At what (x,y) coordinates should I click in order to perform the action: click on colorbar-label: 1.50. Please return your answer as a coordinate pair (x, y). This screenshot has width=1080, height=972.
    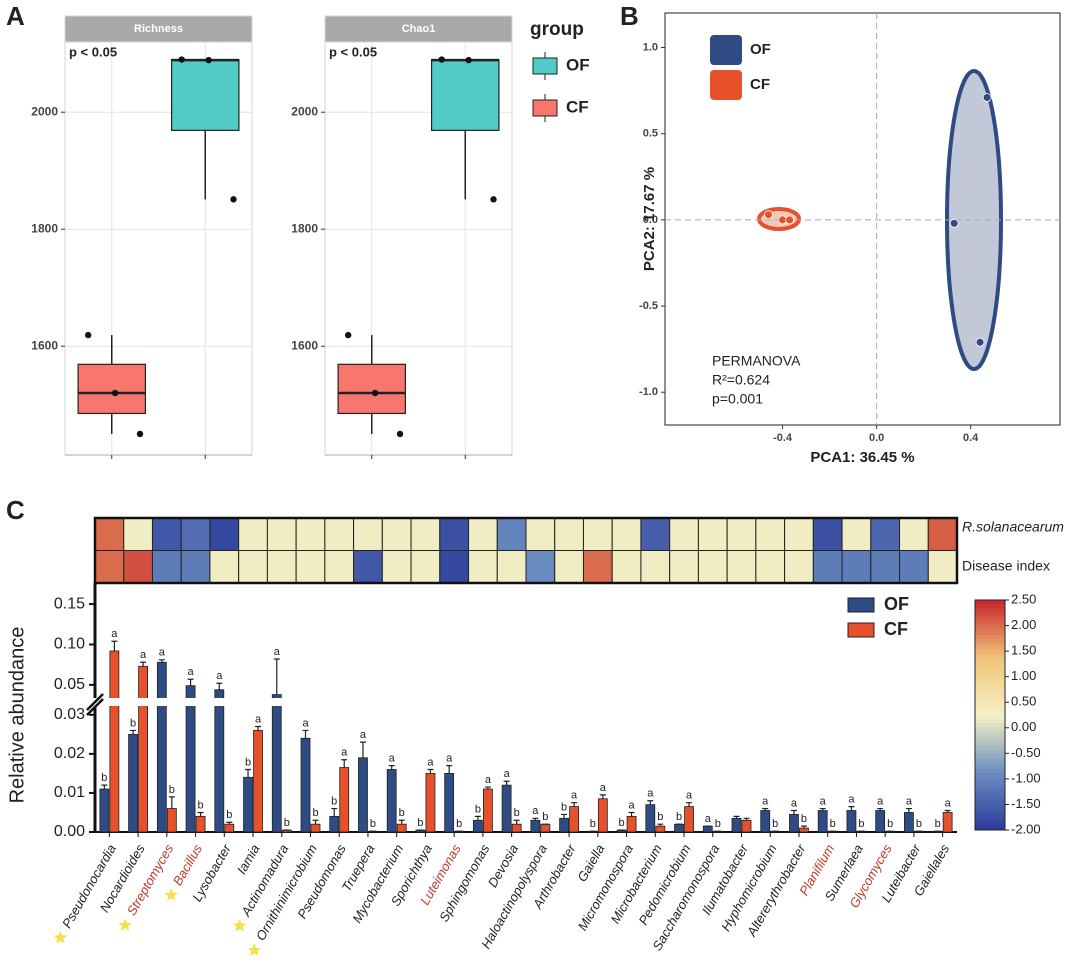
    Looking at the image, I should click on (1023, 650).